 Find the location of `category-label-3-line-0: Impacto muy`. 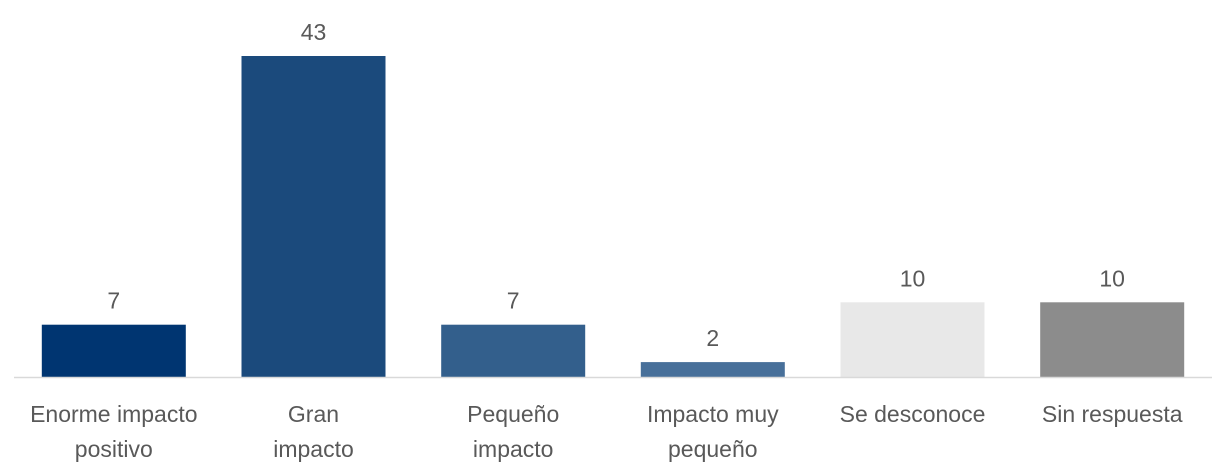

category-label-3-line-0: Impacto muy is located at coordinates (713, 414).